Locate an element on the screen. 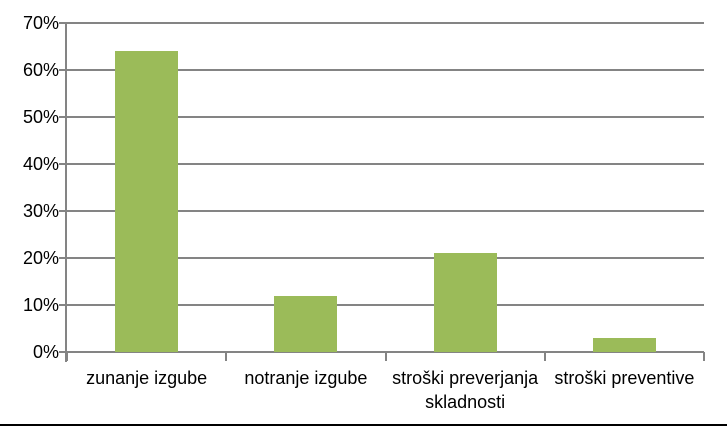  y-axis-line is located at coordinates (66, 192).